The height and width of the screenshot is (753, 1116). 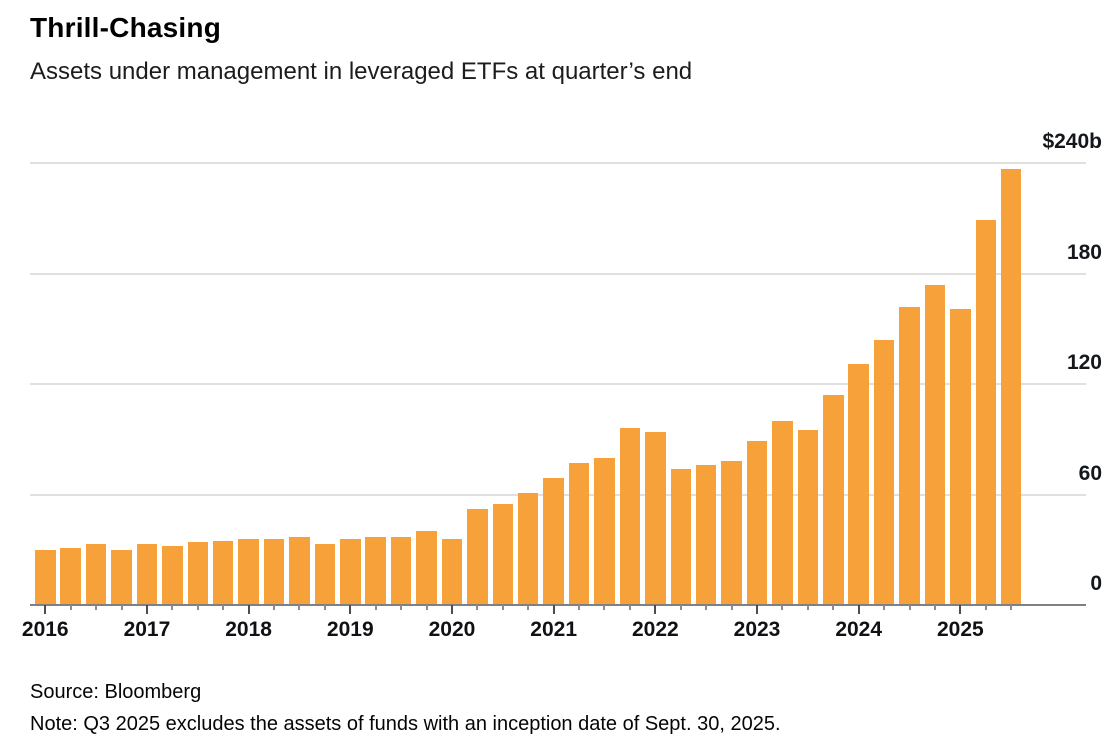 I want to click on y-axis-label: $240b, so click(x=1072, y=141).